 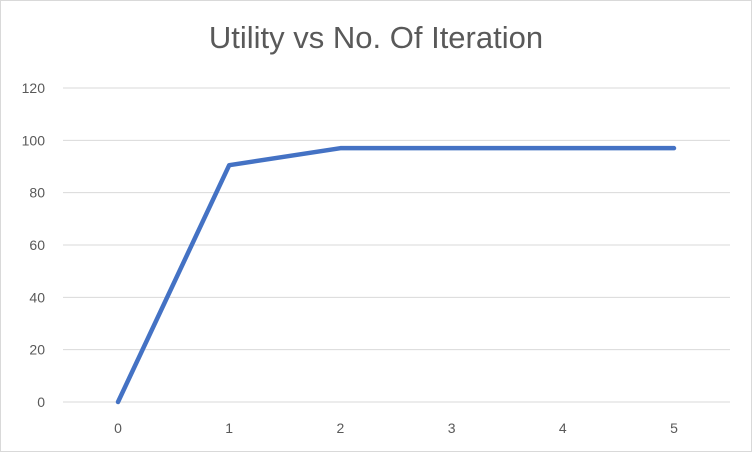 What do you see at coordinates (229, 428) in the screenshot?
I see `x-tick-label: 1` at bounding box center [229, 428].